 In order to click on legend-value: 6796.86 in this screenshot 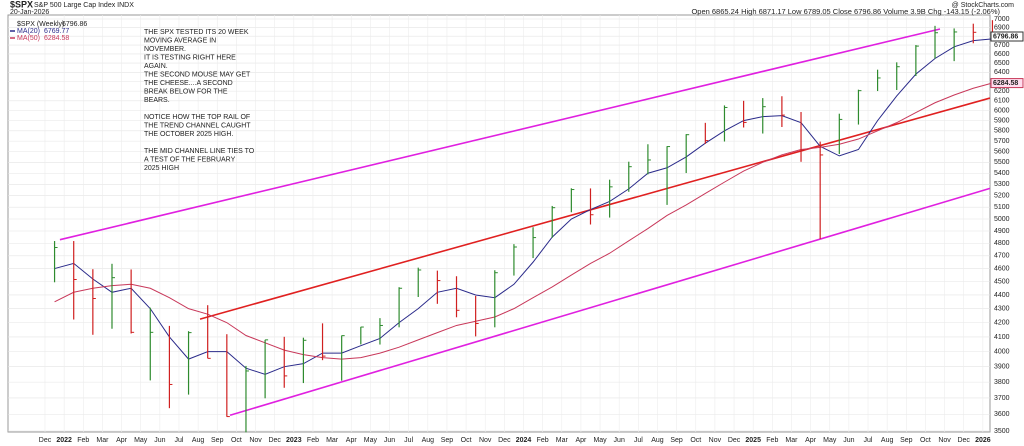, I will do `click(74, 24)`.